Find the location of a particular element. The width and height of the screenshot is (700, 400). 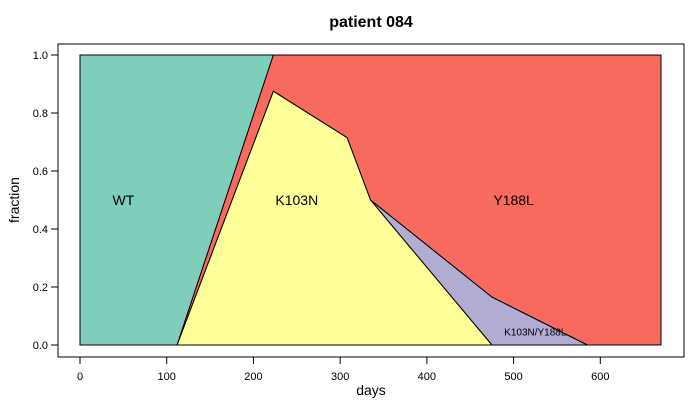

region-label-wt: WT is located at coordinates (124, 200).